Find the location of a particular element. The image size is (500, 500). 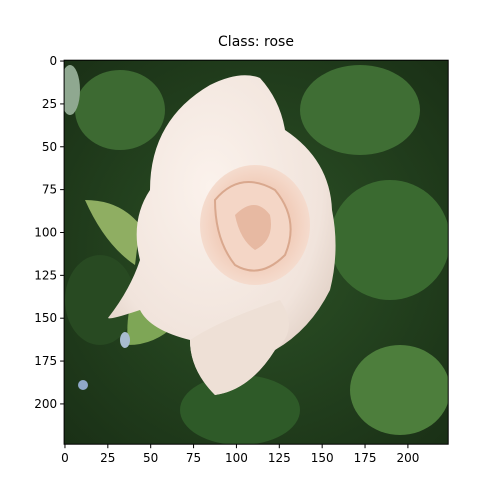

y-tick-label: 200 is located at coordinates (45, 404).